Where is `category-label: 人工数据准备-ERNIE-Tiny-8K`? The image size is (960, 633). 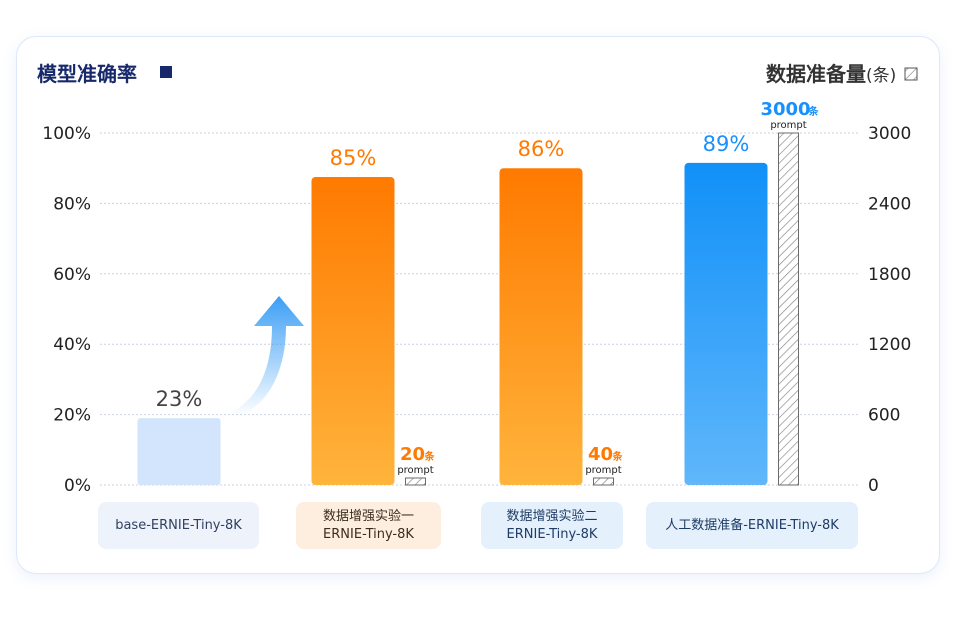
category-label: 人工数据准备-ERNIE-Tiny-8K is located at coordinates (752, 525).